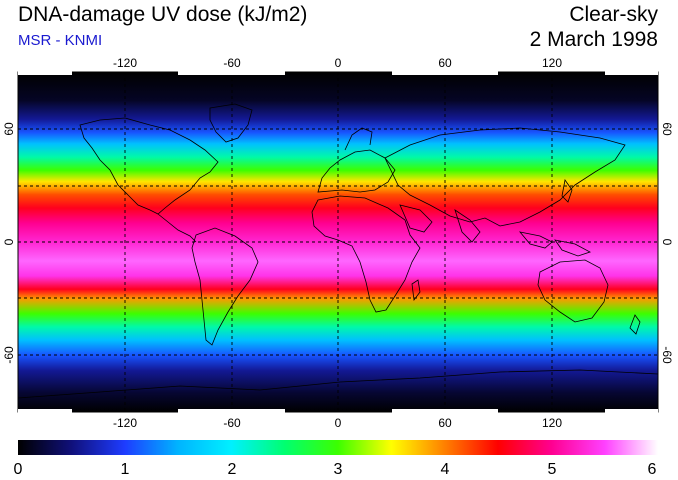  Describe the element at coordinates (338, 63) in the screenshot. I see `lon-tick-top: 0` at that location.